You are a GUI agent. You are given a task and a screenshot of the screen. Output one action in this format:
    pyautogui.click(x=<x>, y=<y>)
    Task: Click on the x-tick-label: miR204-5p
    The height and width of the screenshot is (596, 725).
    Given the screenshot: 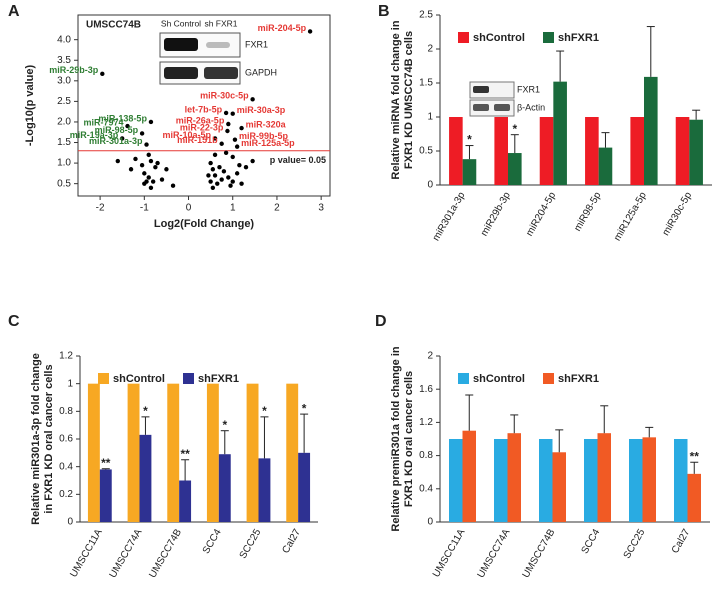 What is the action you would take?
    pyautogui.click(x=541, y=214)
    